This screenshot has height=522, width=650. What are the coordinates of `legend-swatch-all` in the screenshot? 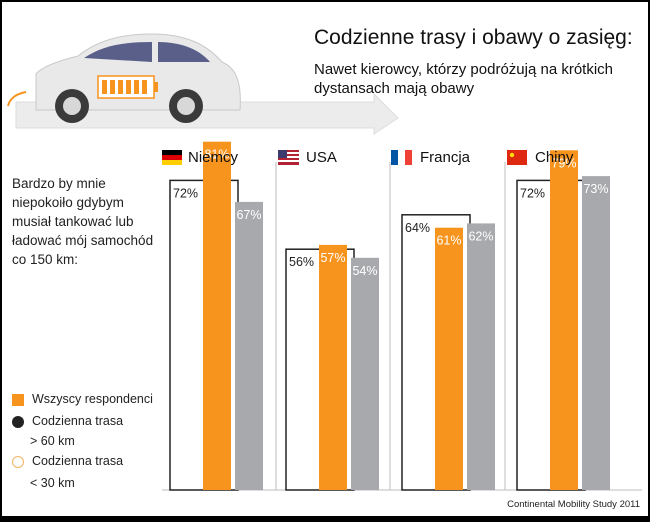 It's located at (18, 400).